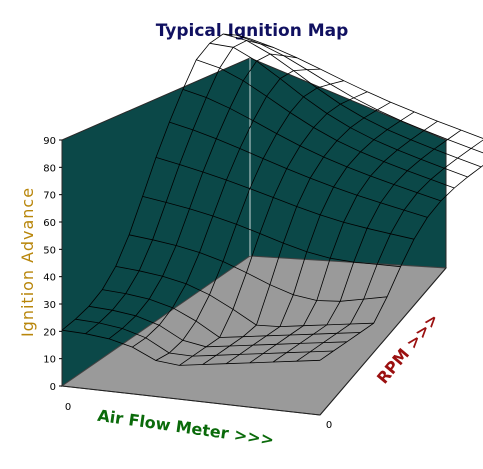 The height and width of the screenshot is (469, 483). What do you see at coordinates (49, 305) in the screenshot?
I see `z-tick-label: 30` at bounding box center [49, 305].